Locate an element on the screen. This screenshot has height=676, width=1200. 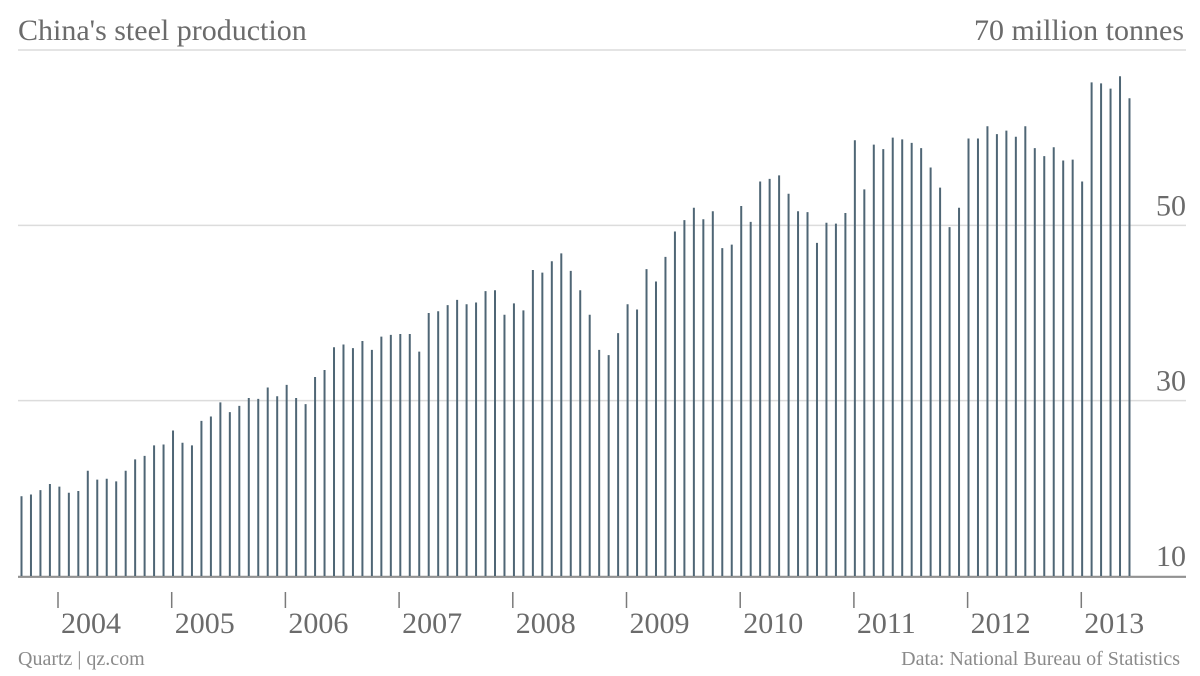
data-source: Data: National Bureau of Statistics is located at coordinates (1040, 659).